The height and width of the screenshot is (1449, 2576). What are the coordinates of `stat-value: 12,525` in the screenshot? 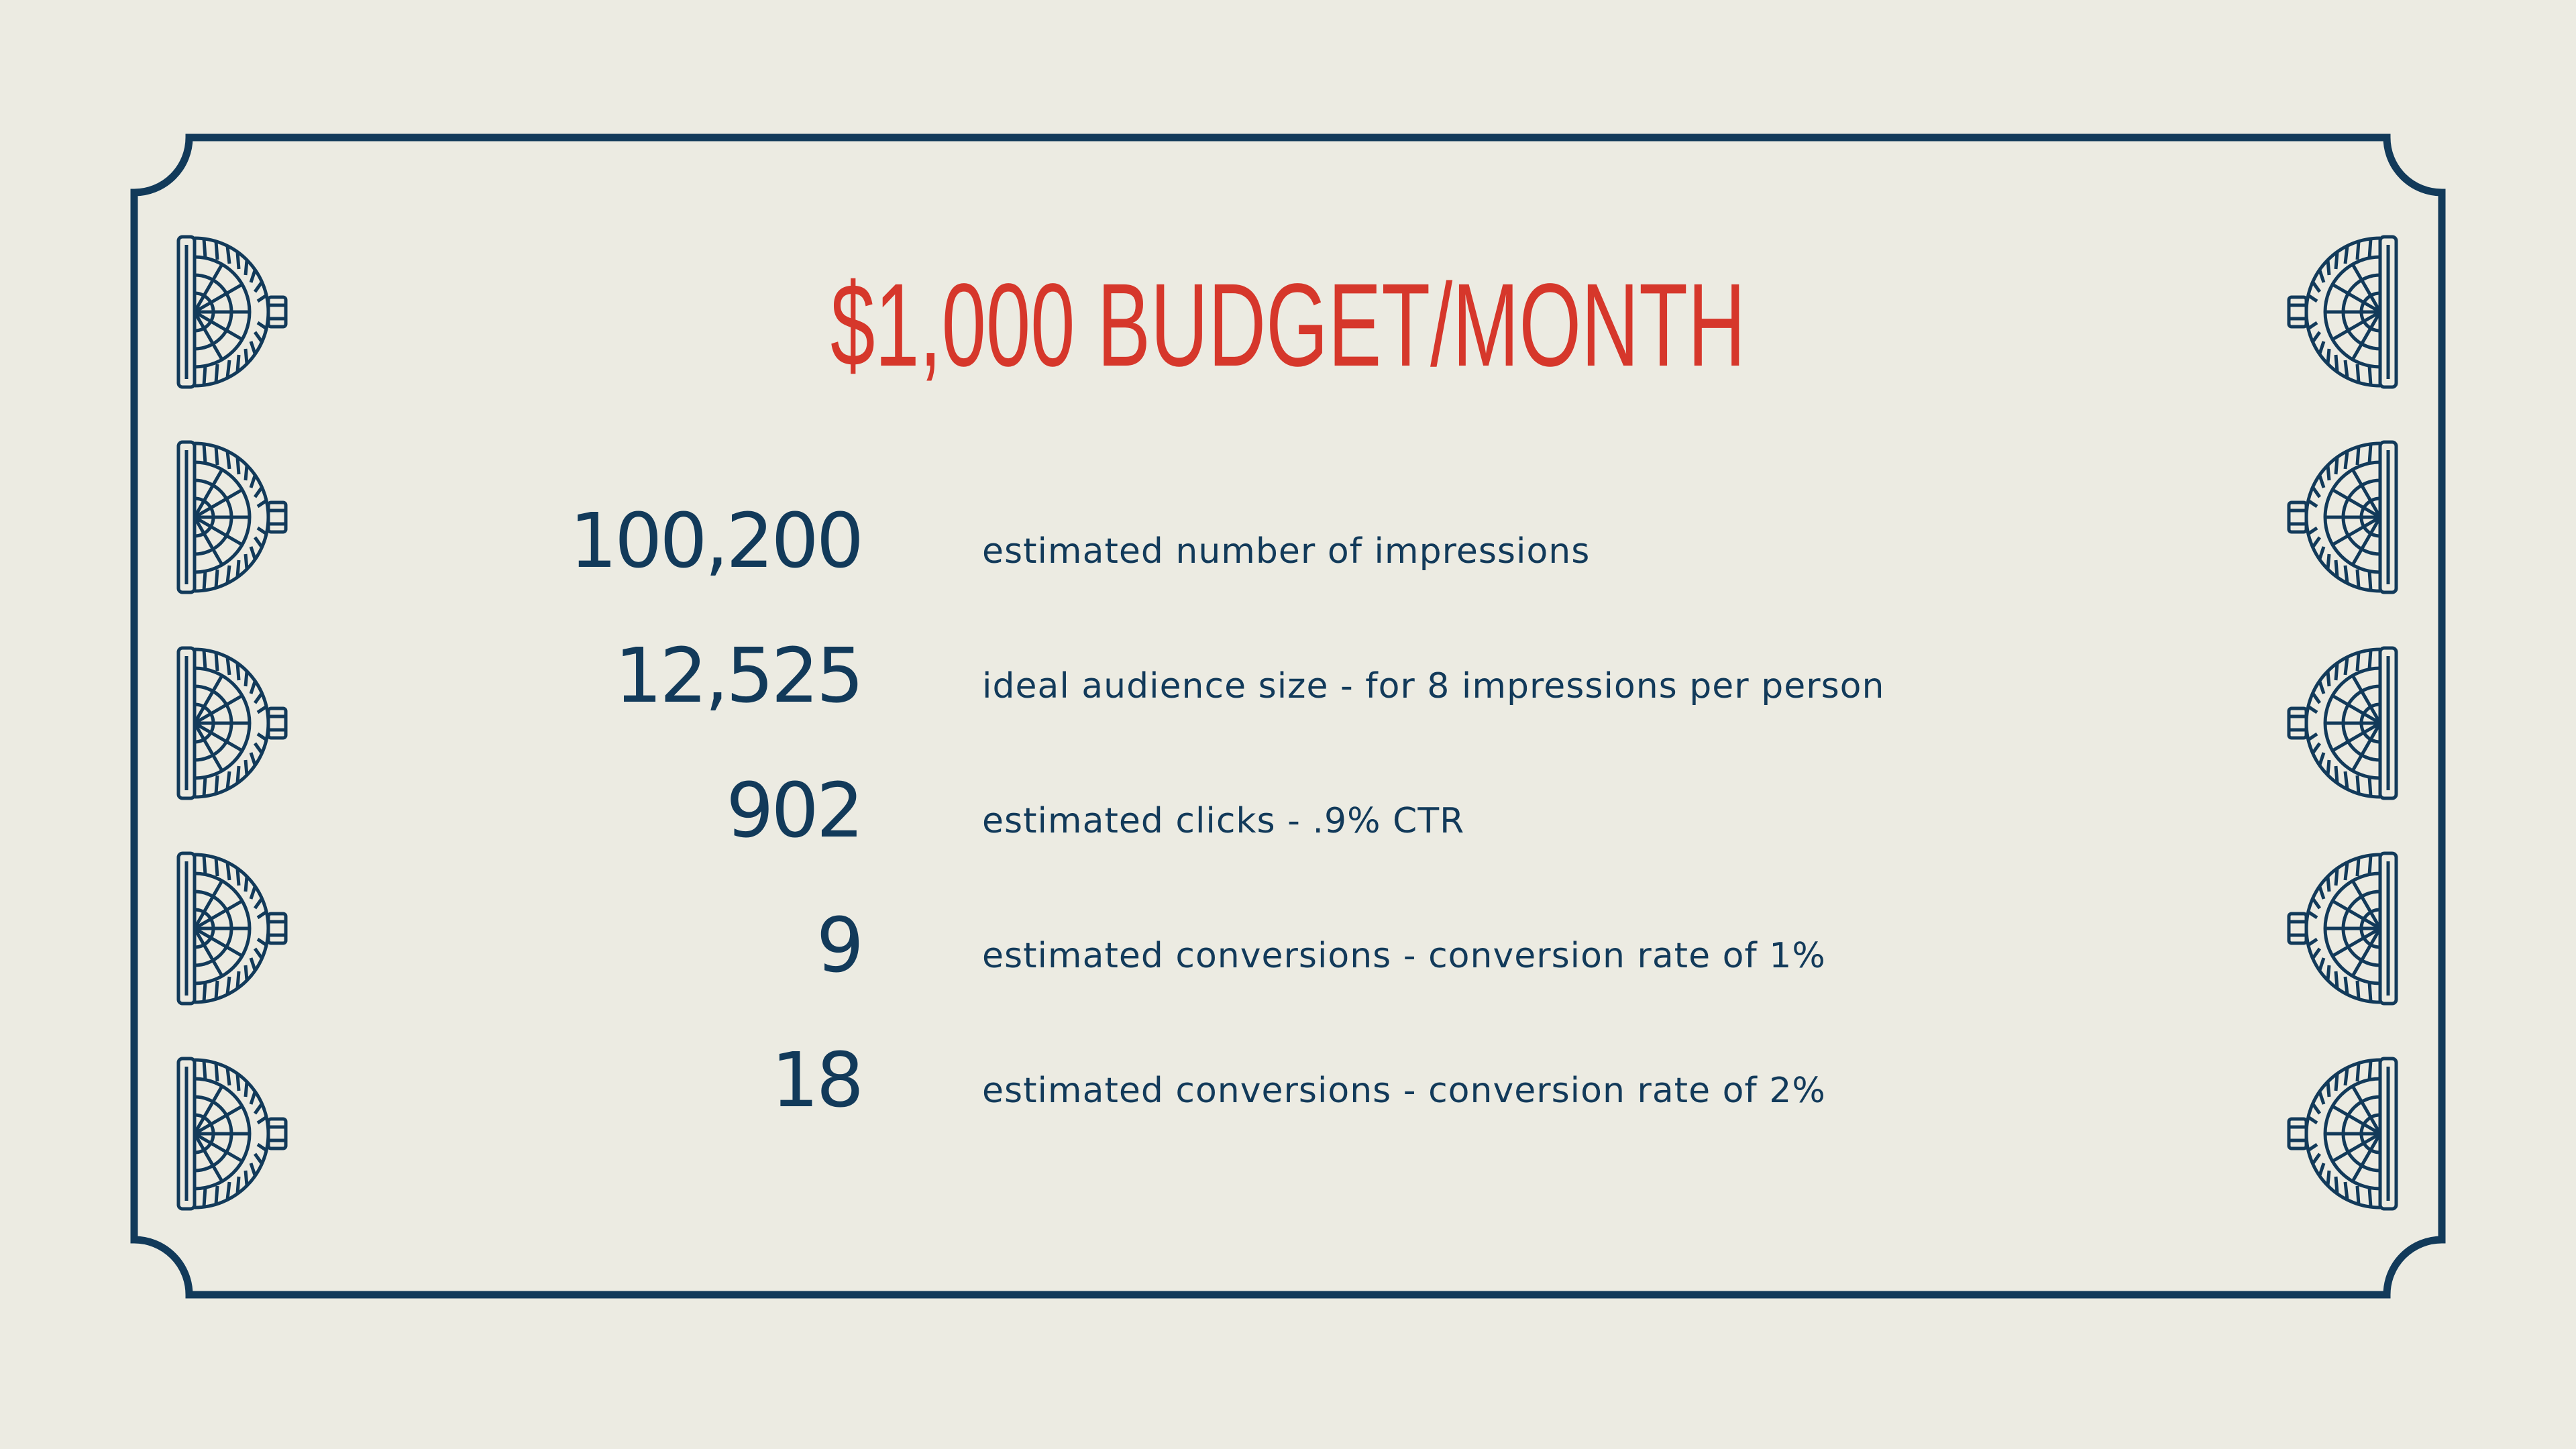 It's located at (737, 676).